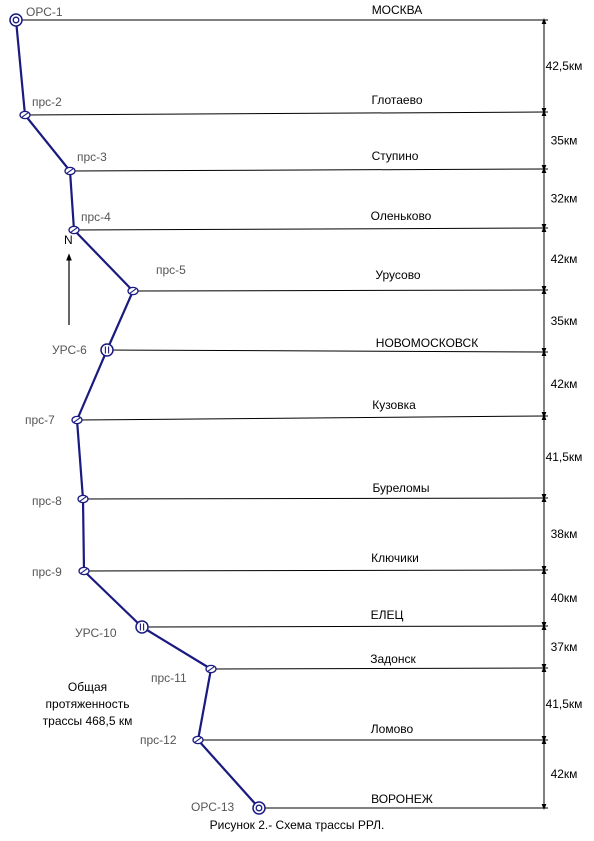  What do you see at coordinates (158, 740) in the screenshot?
I see `station-code-label: прс-12` at bounding box center [158, 740].